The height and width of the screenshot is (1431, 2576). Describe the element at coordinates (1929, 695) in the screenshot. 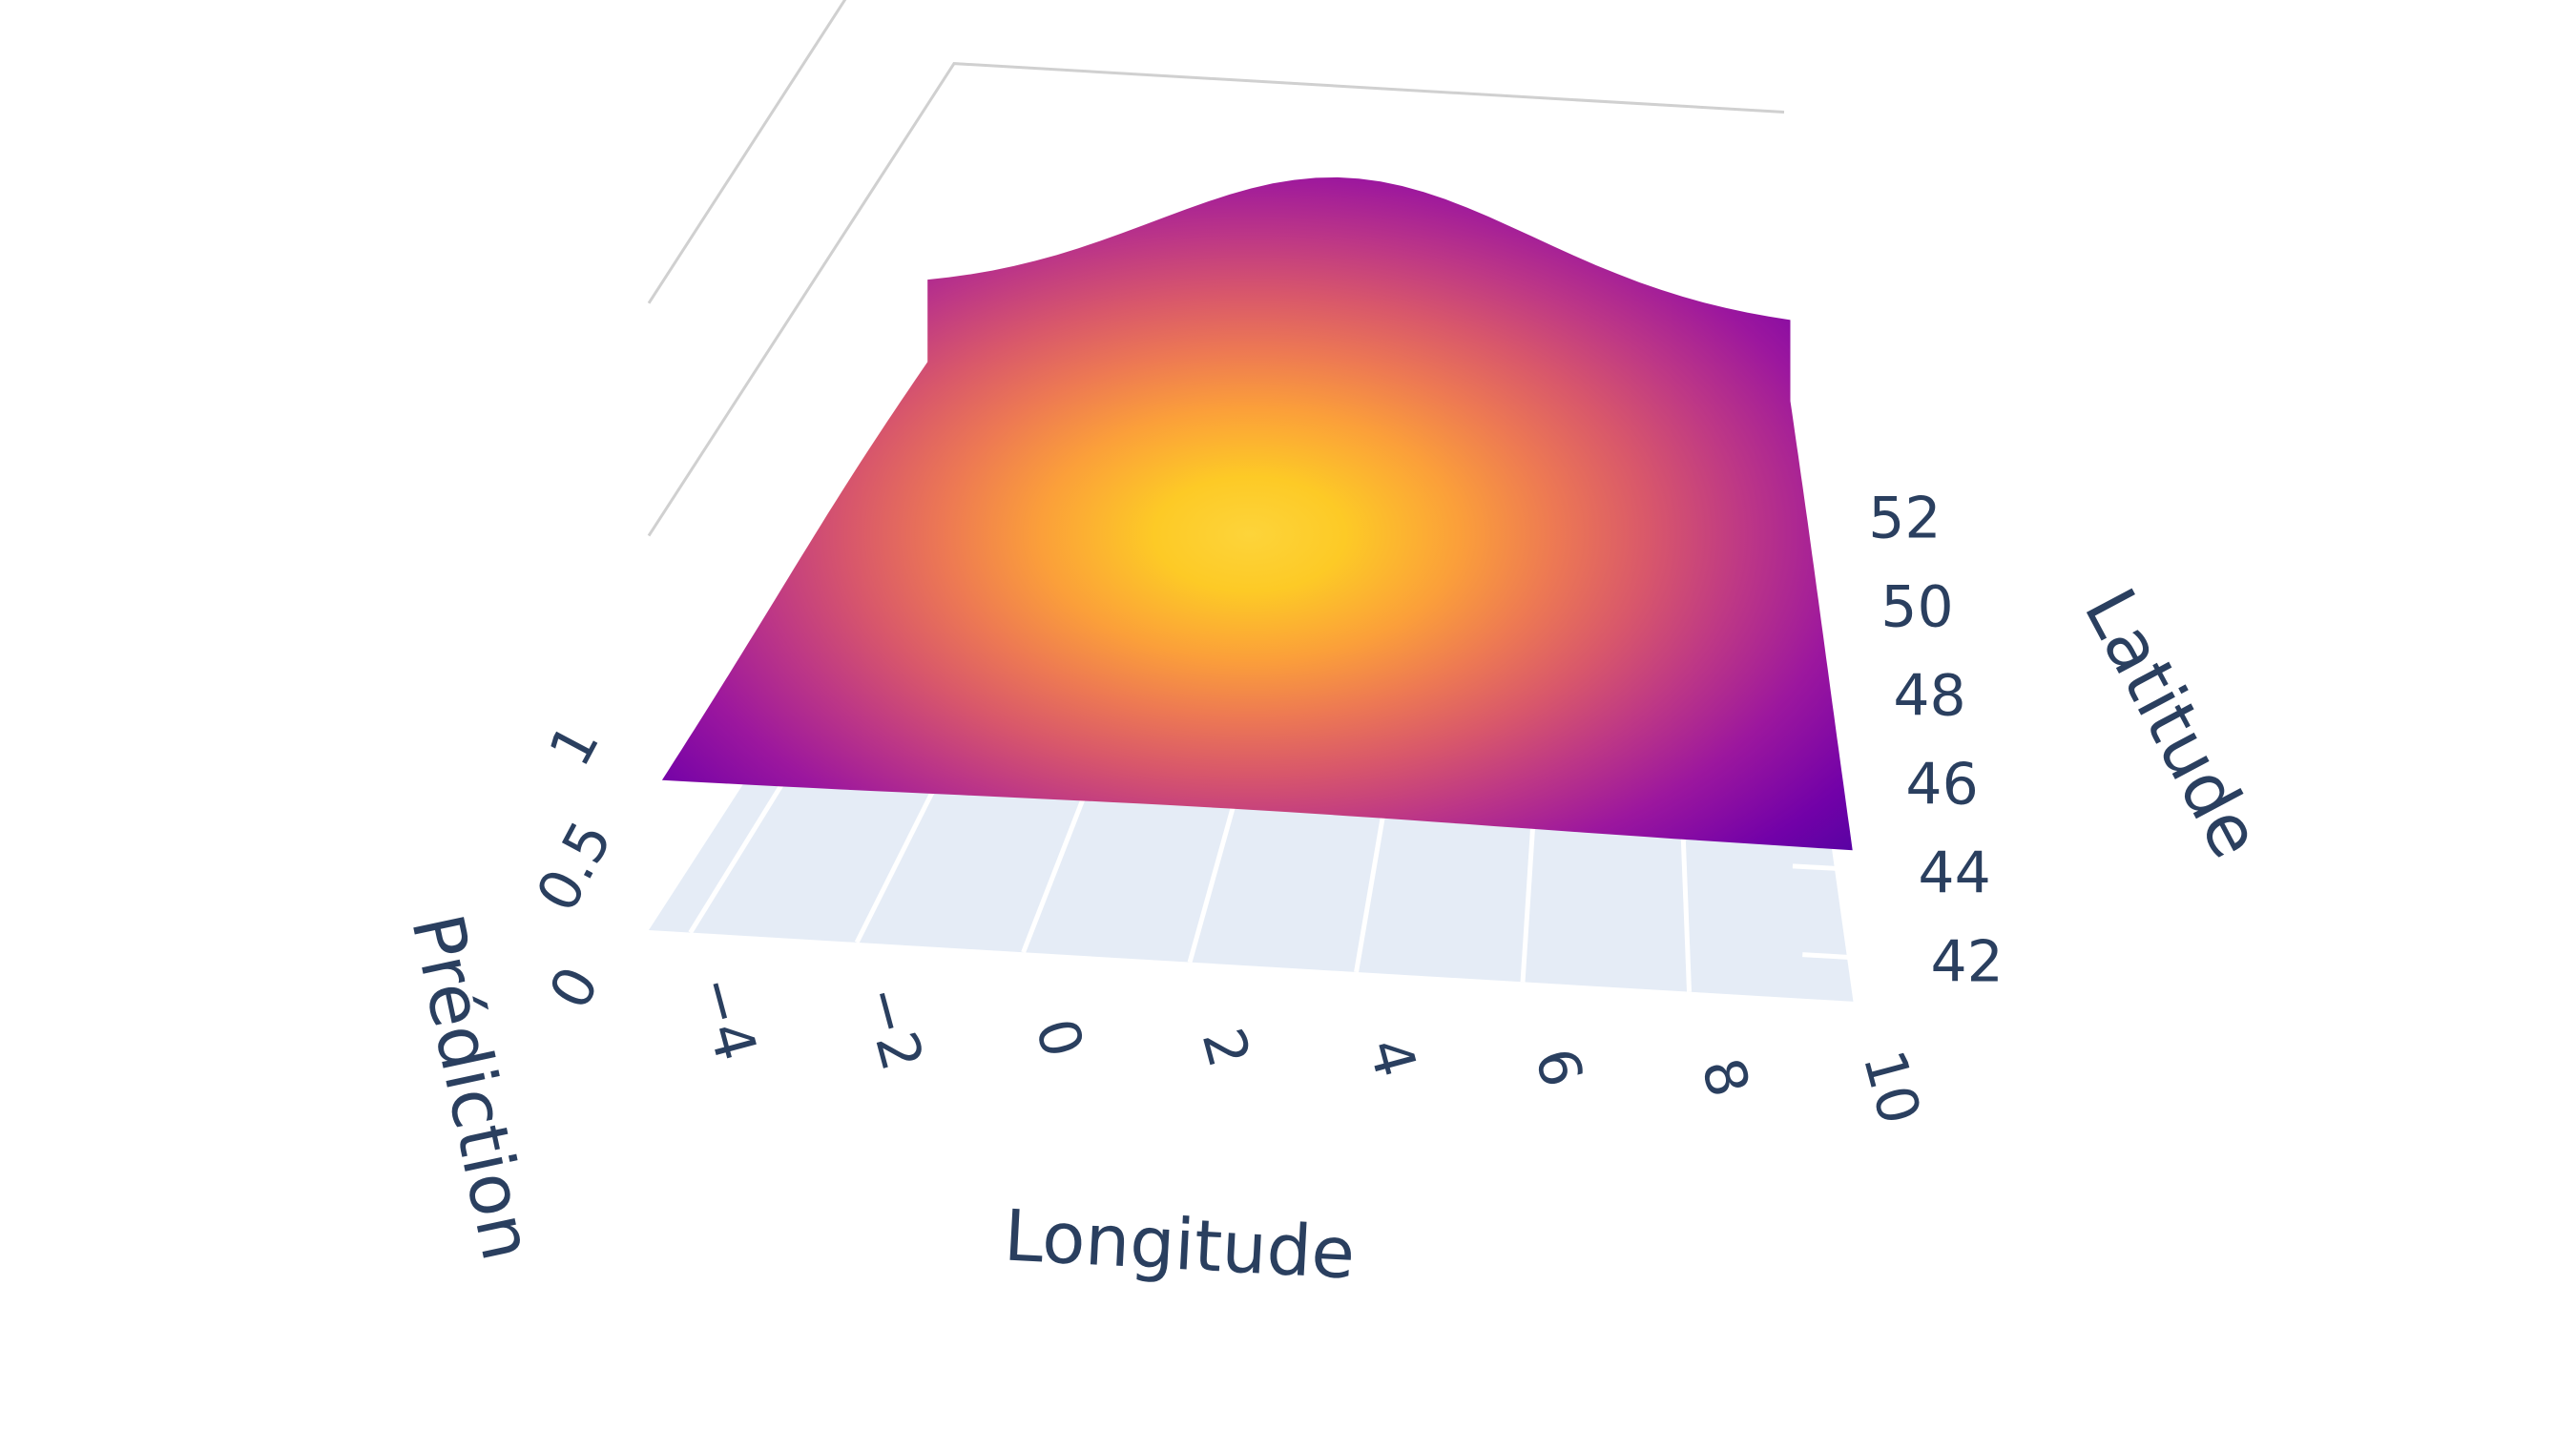

I see `y-tick-label: 48` at that location.